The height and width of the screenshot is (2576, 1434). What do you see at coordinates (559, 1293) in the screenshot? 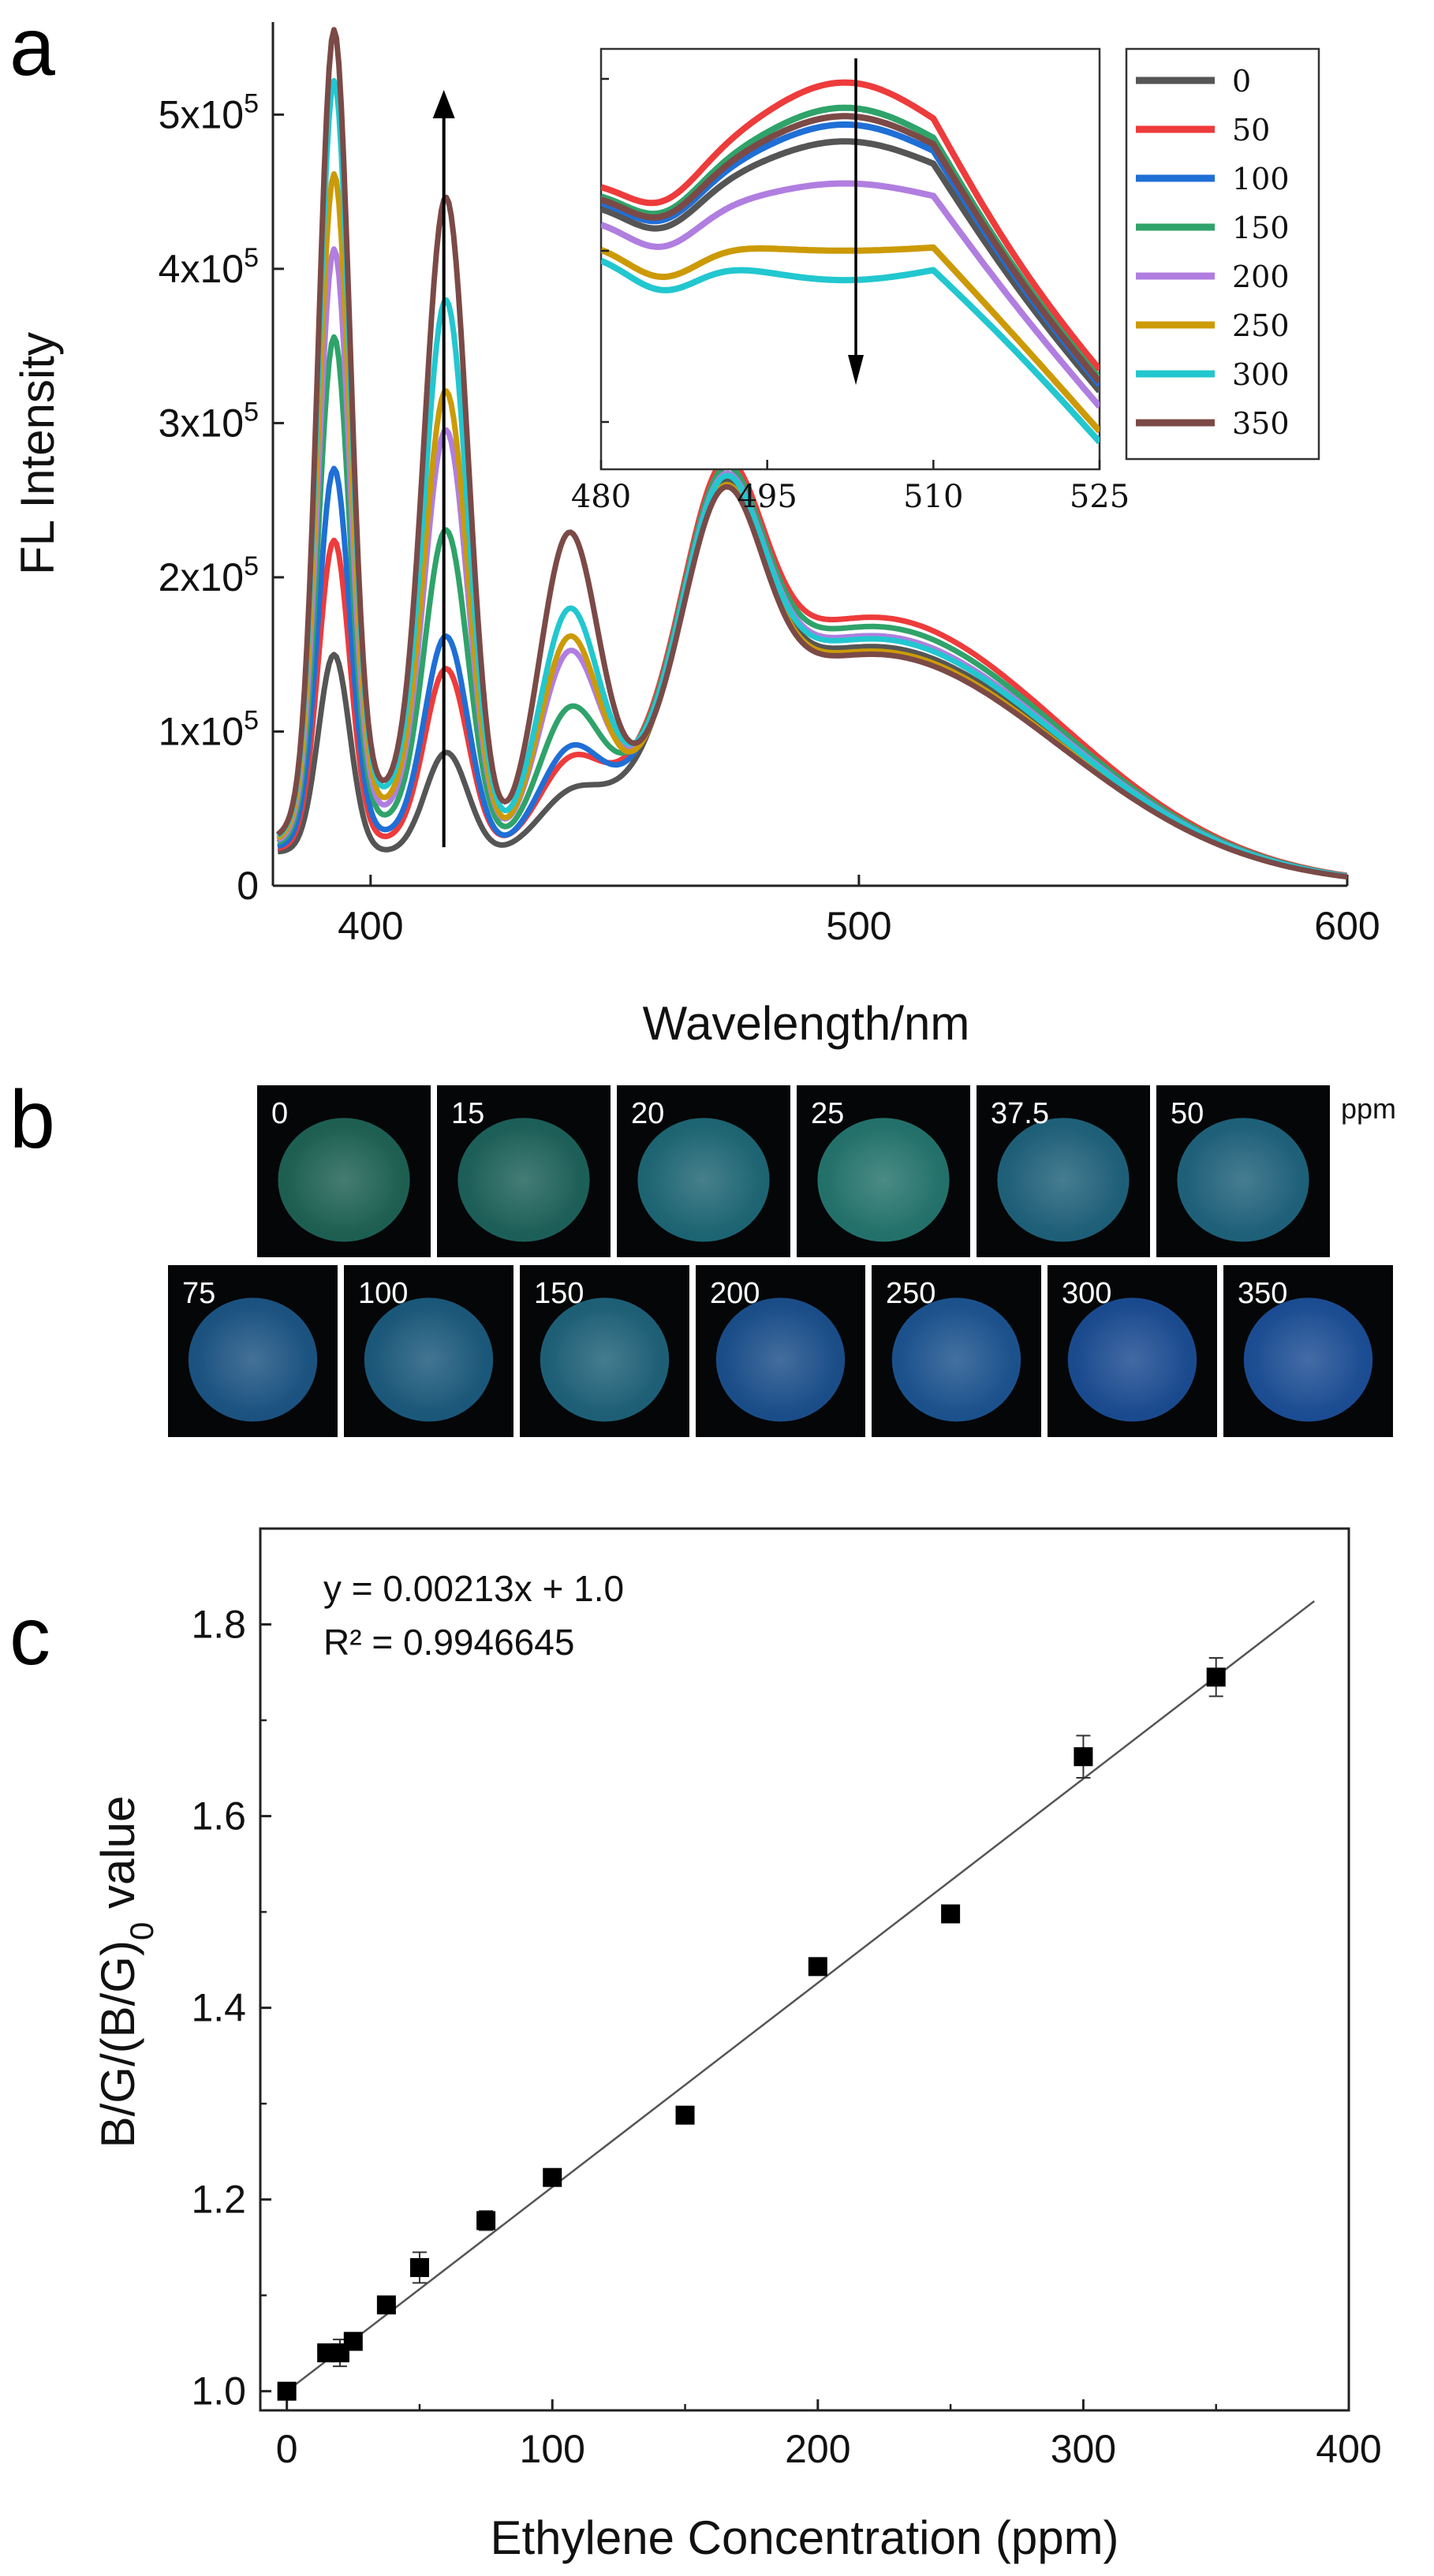
I see `photo-label: 150` at bounding box center [559, 1293].